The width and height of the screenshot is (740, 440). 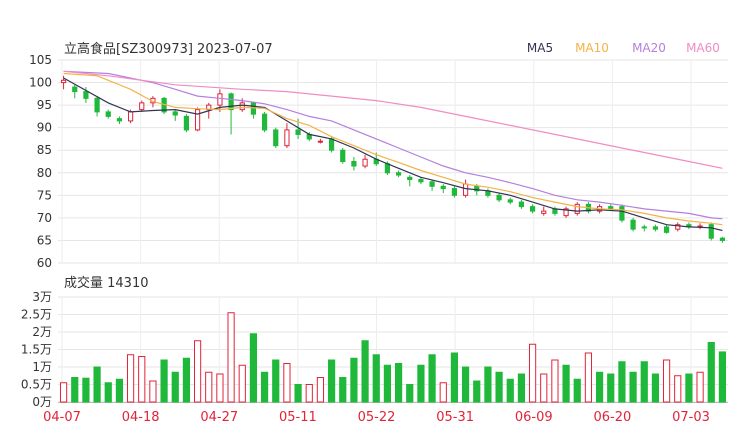 I want to click on volume-tick-label: 2万, so click(x=42, y=332).